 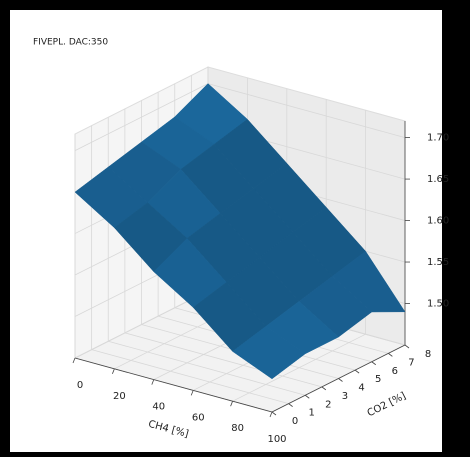 What do you see at coordinates (198, 417) in the screenshot?
I see `x-tick-label: 60` at bounding box center [198, 417].